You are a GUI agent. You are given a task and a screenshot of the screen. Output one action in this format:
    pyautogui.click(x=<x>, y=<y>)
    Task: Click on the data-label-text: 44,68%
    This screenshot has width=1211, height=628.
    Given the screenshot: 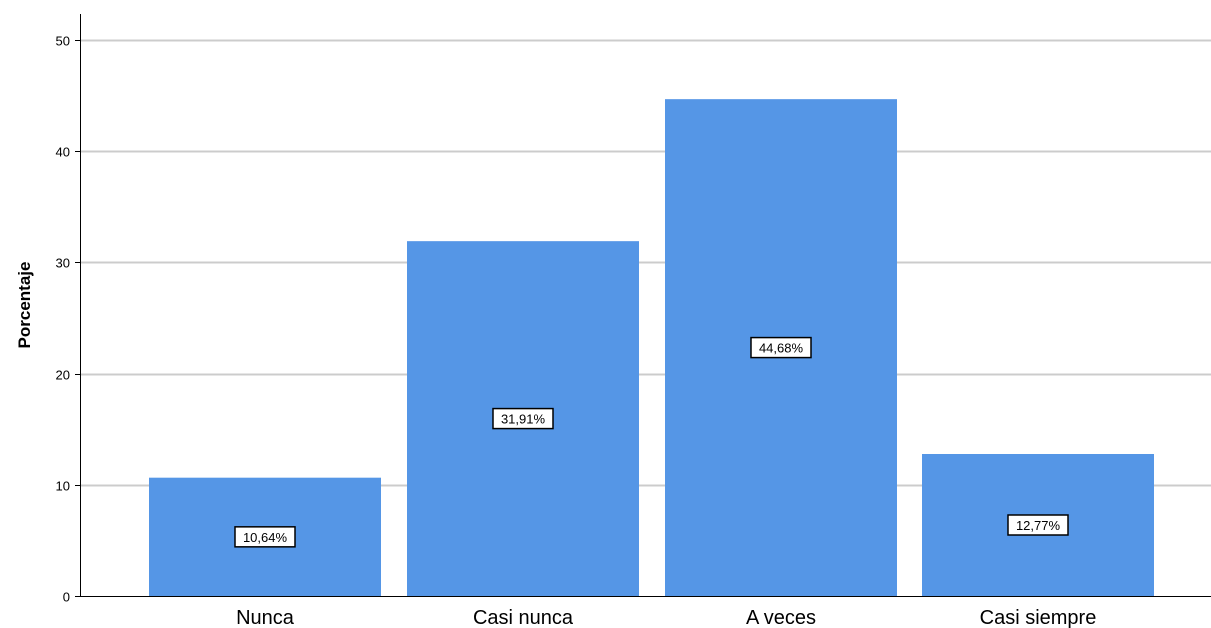 What is the action you would take?
    pyautogui.click(x=781, y=348)
    